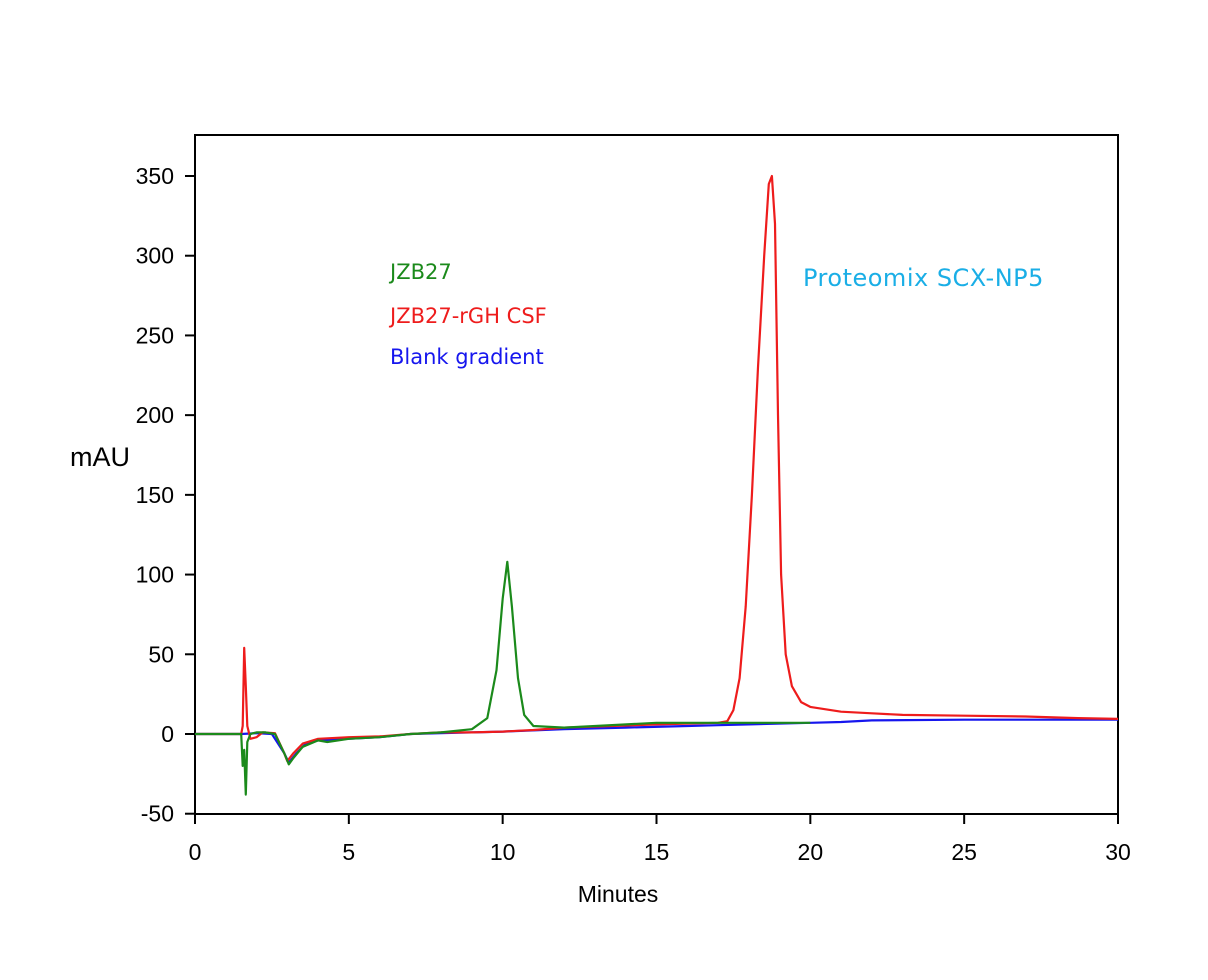 This screenshot has width=1208, height=980. Describe the element at coordinates (1118, 852) in the screenshot. I see `x-tick-label: 30` at that location.